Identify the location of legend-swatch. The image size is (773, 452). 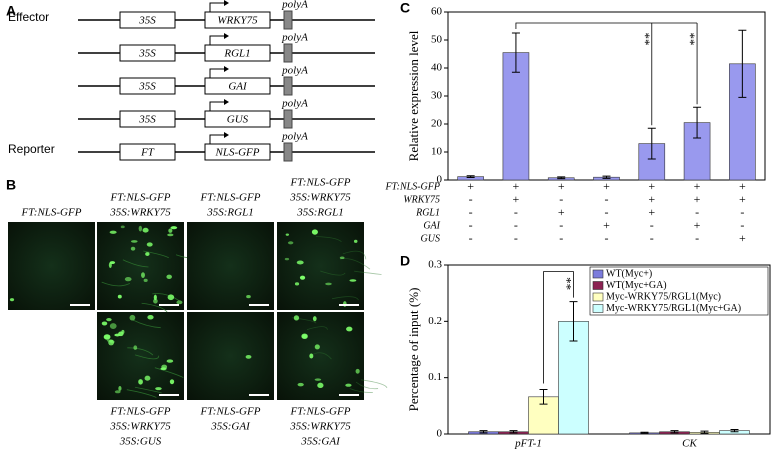
(598, 274).